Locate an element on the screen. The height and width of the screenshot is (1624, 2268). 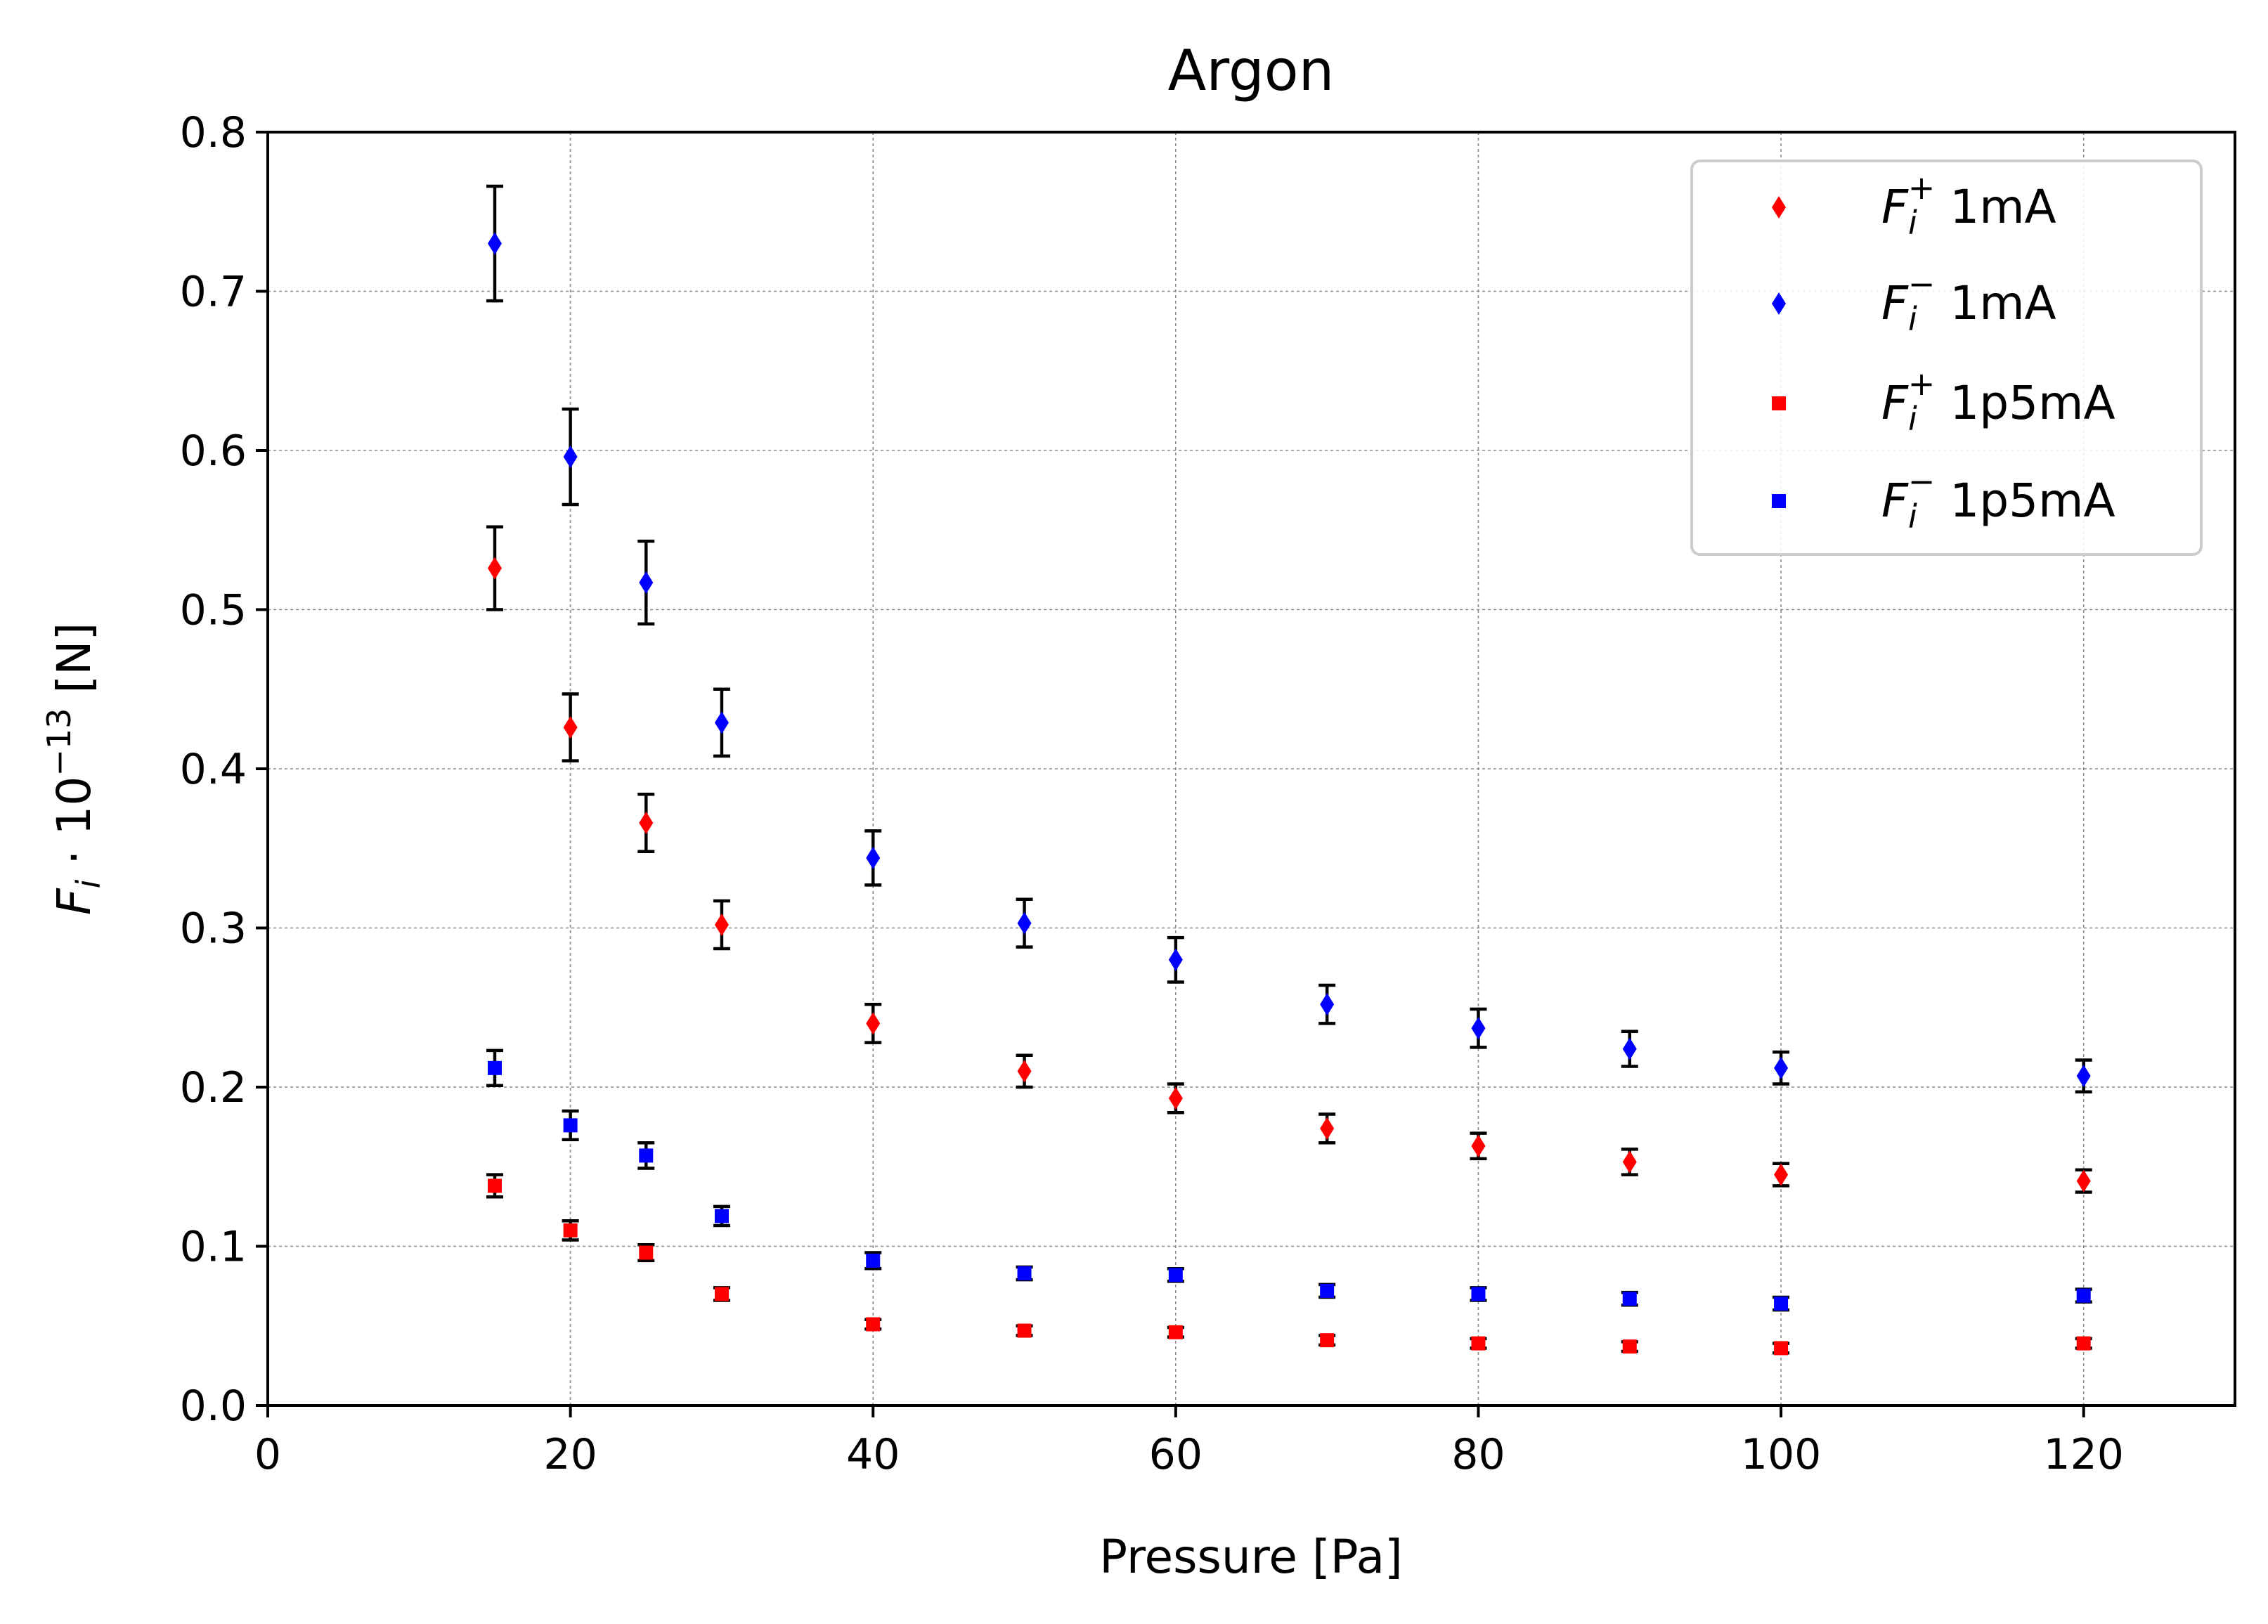
legend-entry: Fi+ 1mA is located at coordinates (1914, 205).